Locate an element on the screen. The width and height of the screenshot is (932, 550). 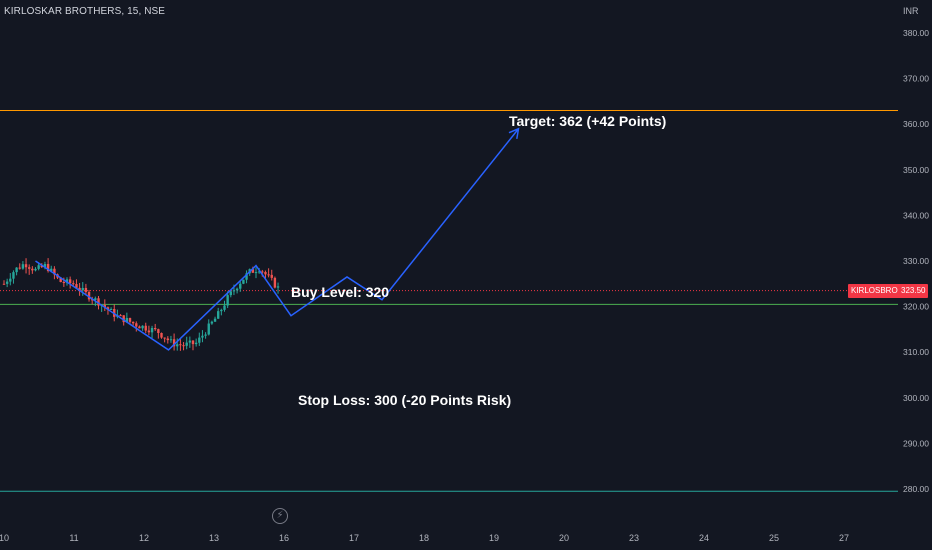
current-price-badge: 323.50 is located at coordinates (913, 291).